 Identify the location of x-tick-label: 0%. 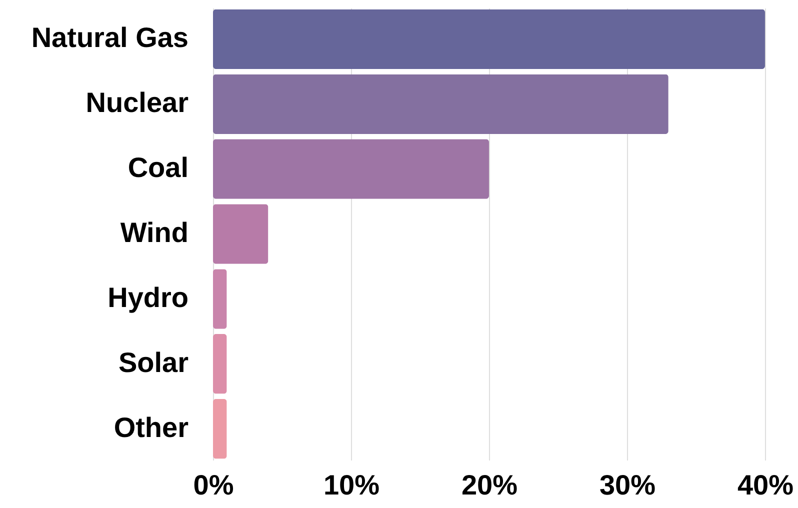
(213, 485).